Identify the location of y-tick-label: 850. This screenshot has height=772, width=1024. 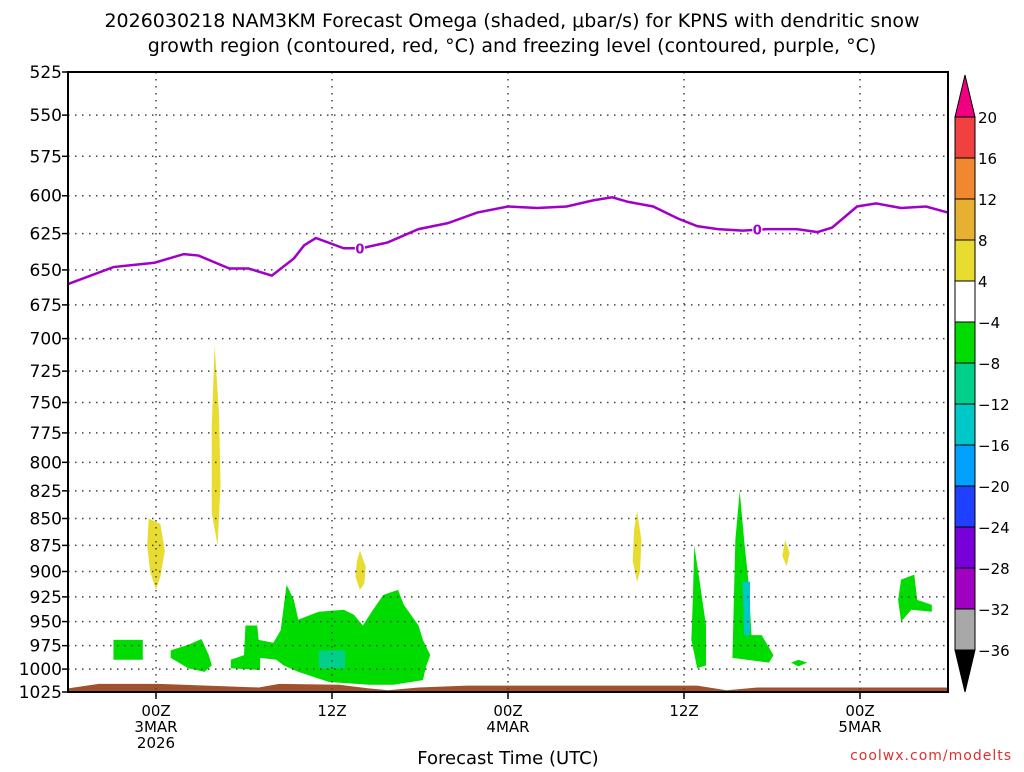
(46, 520).